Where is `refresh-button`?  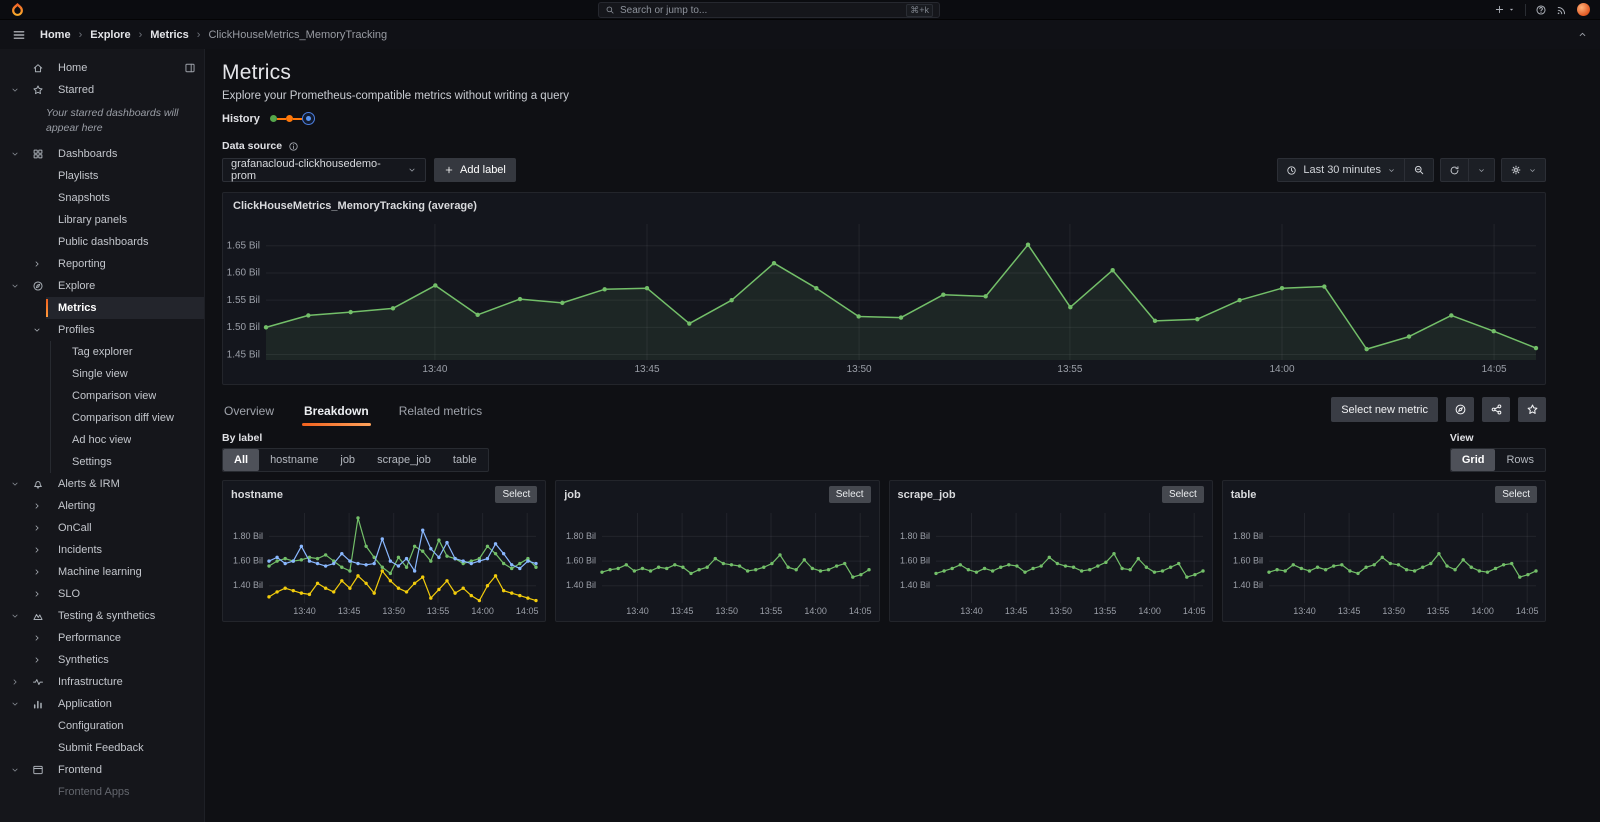 refresh-button is located at coordinates (1454, 170).